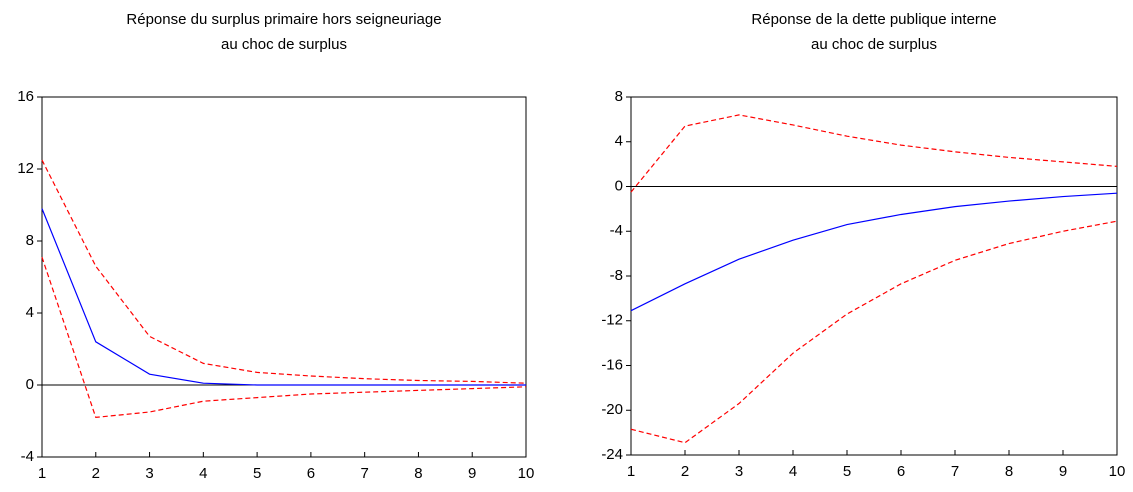 This screenshot has width=1133, height=492. Describe the element at coordinates (25, 168) in the screenshot. I see `y-tick-label: 12` at that location.